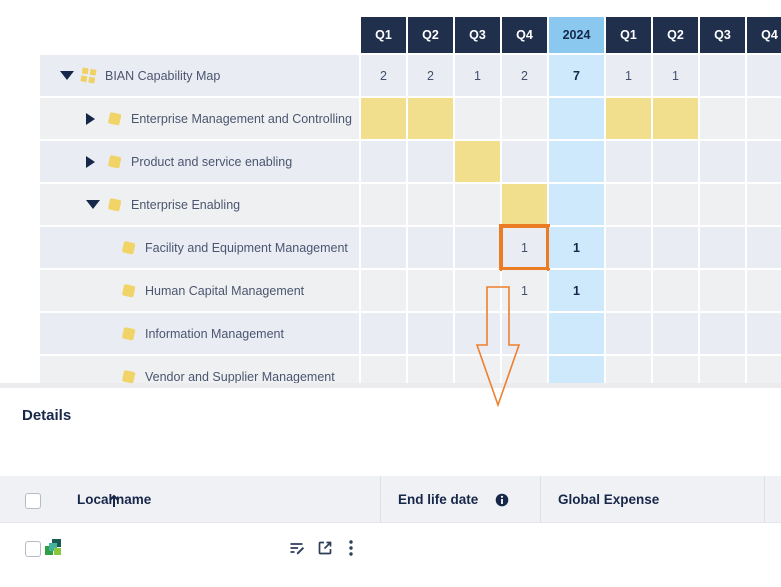  I want to click on tree-row-label: Enterprise Enabling, so click(186, 204).